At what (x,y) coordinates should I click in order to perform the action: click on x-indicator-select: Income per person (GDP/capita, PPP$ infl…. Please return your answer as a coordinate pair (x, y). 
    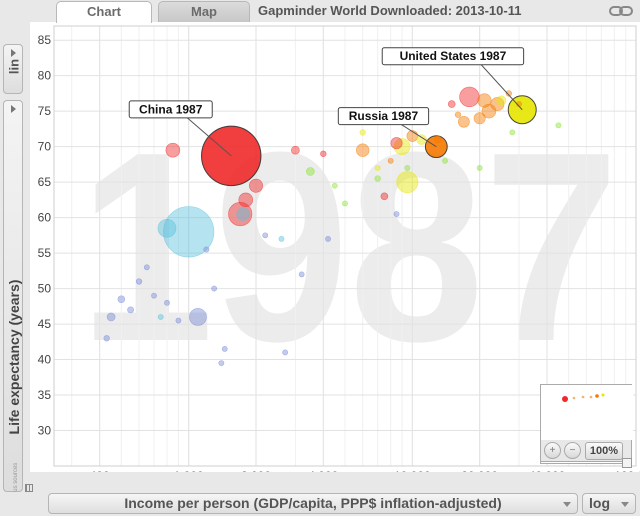
    Looking at the image, I should click on (313, 503).